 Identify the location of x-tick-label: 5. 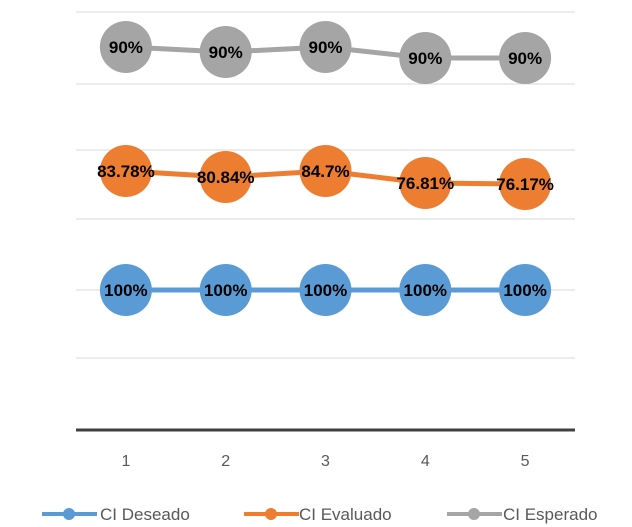
(525, 461).